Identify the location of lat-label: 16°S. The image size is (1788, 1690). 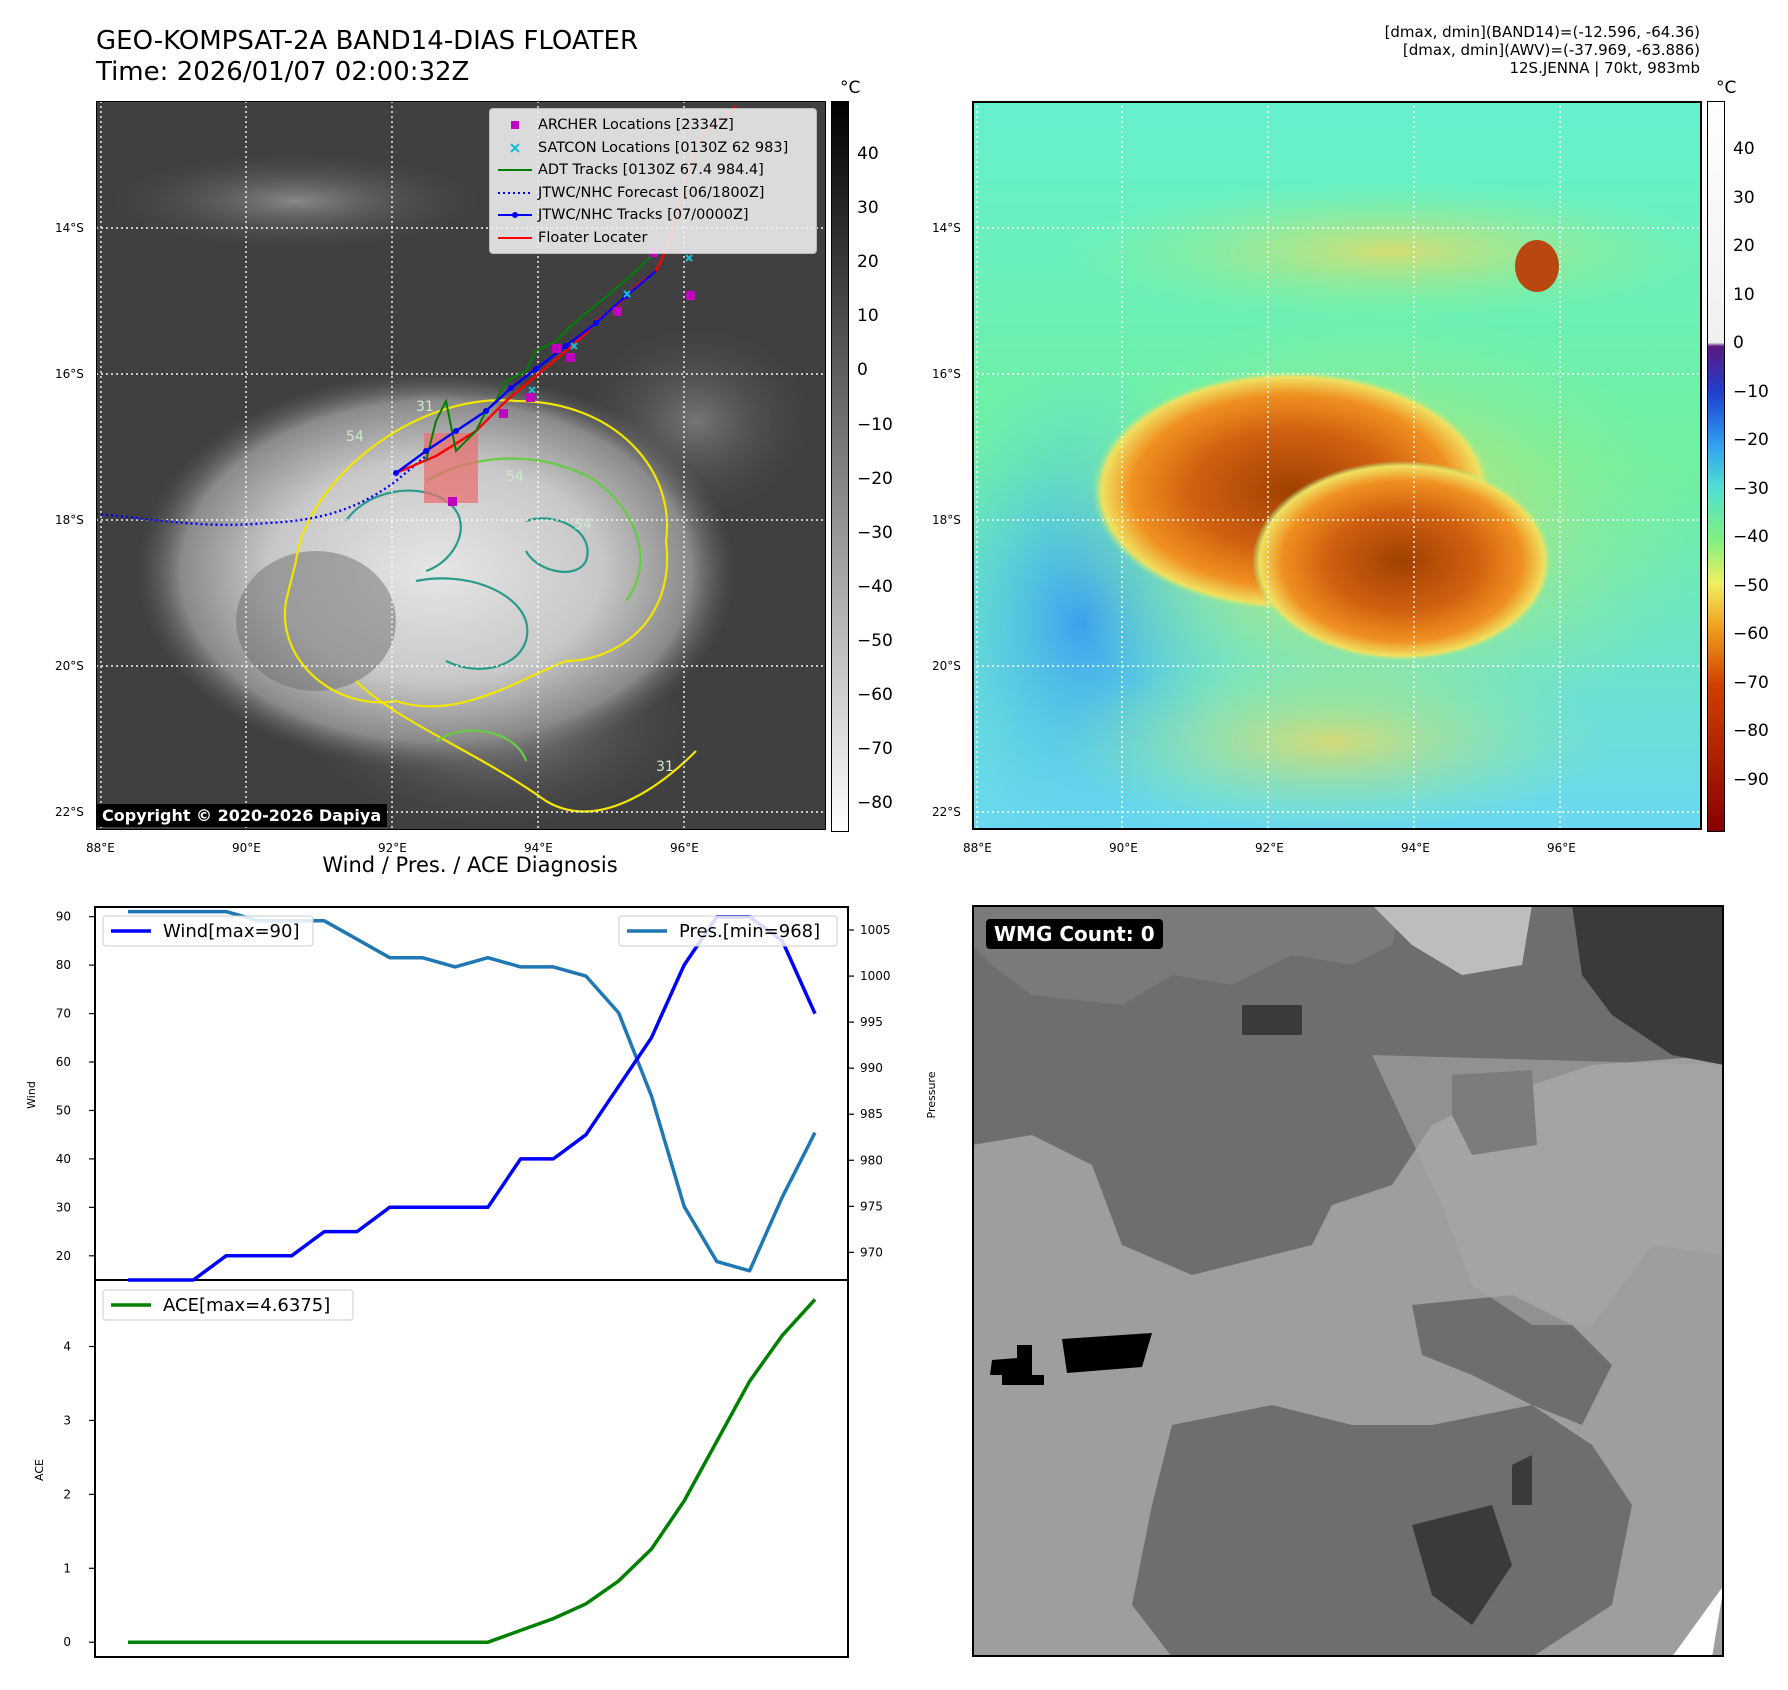
(946, 374).